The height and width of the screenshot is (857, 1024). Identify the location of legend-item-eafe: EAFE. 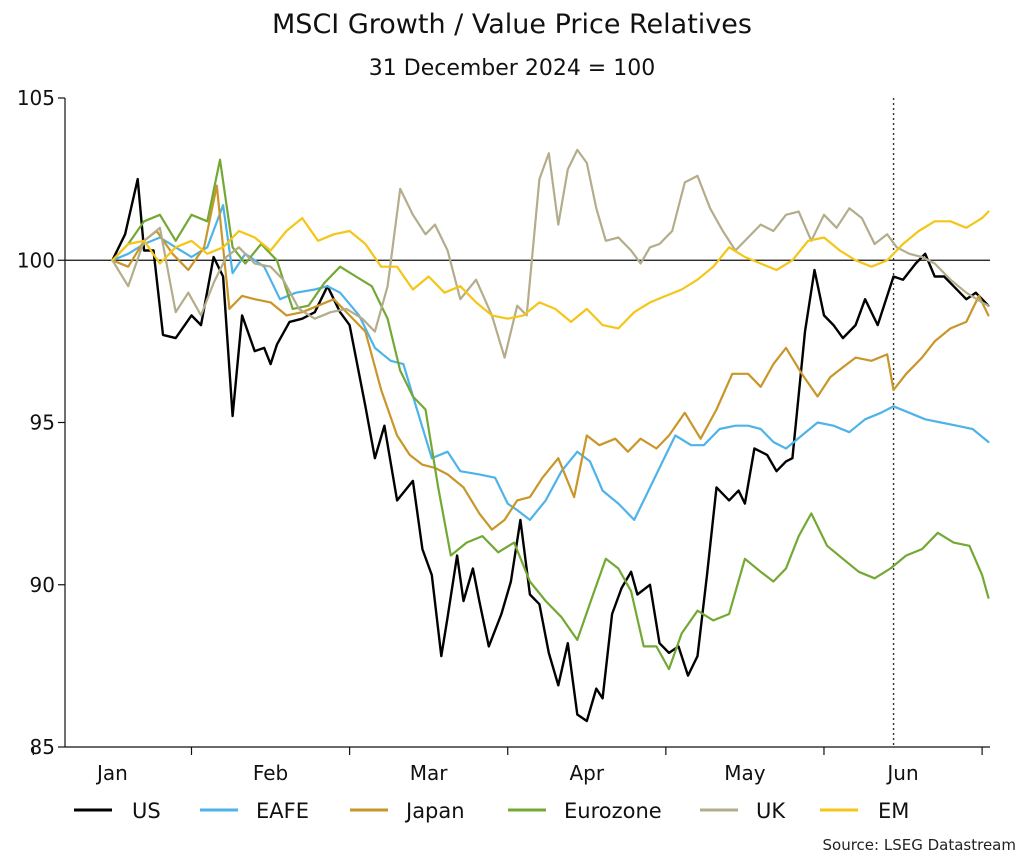
(254, 811).